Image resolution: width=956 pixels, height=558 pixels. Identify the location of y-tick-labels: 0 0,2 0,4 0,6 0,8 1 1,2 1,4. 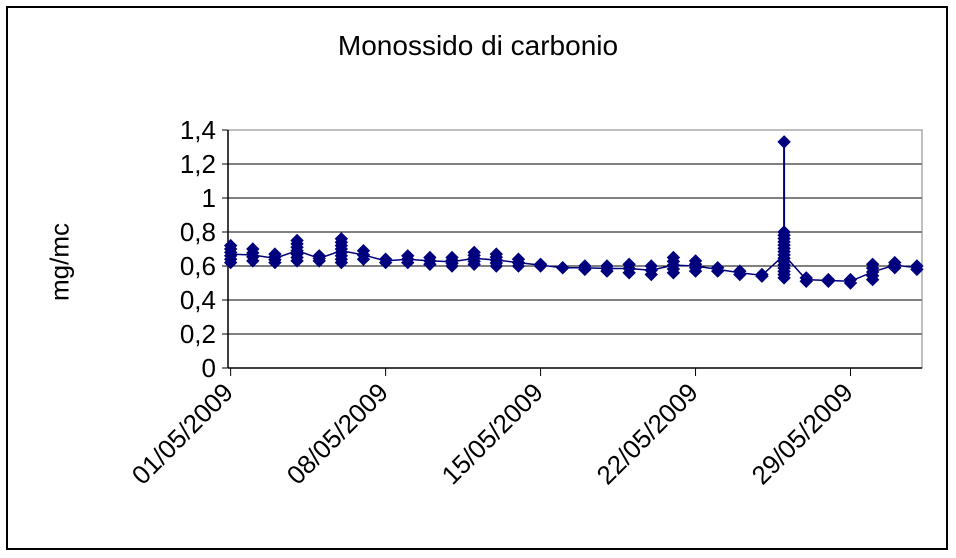
(198, 249).